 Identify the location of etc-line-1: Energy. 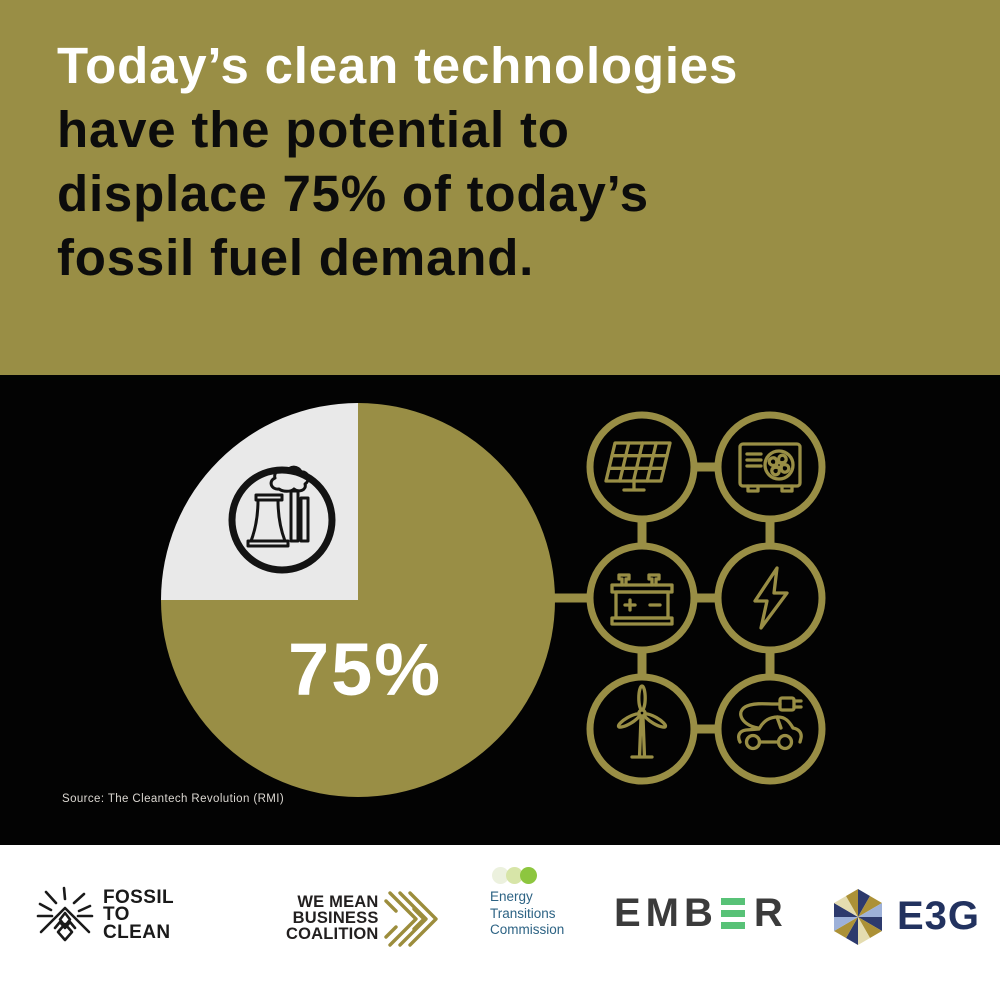
(511, 896).